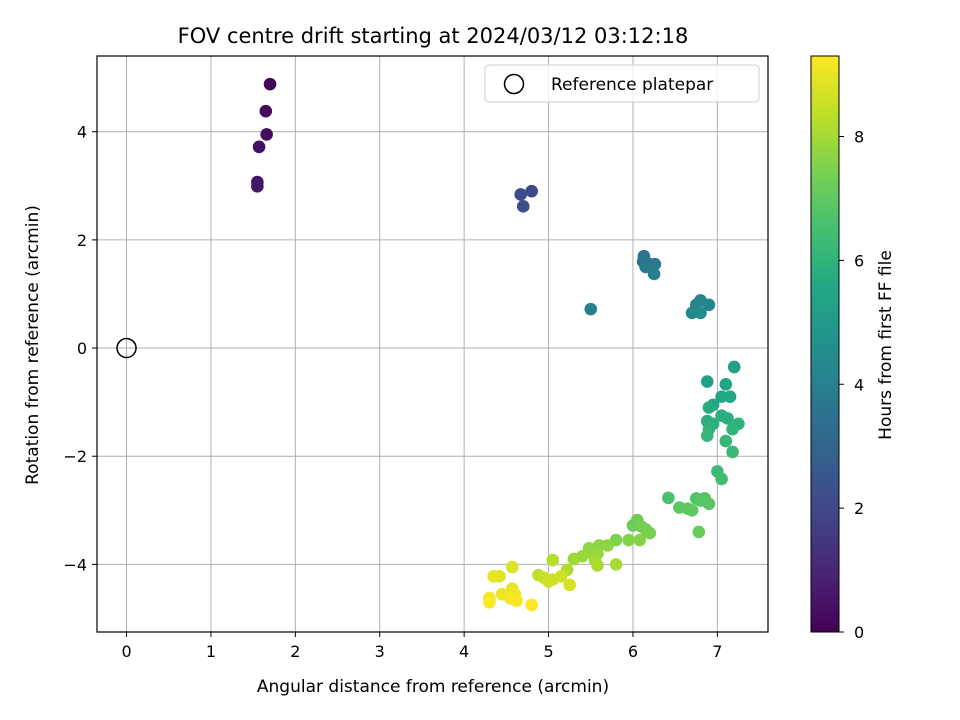 The width and height of the screenshot is (960, 720). I want to click on x-tick-label: 5, so click(548, 651).